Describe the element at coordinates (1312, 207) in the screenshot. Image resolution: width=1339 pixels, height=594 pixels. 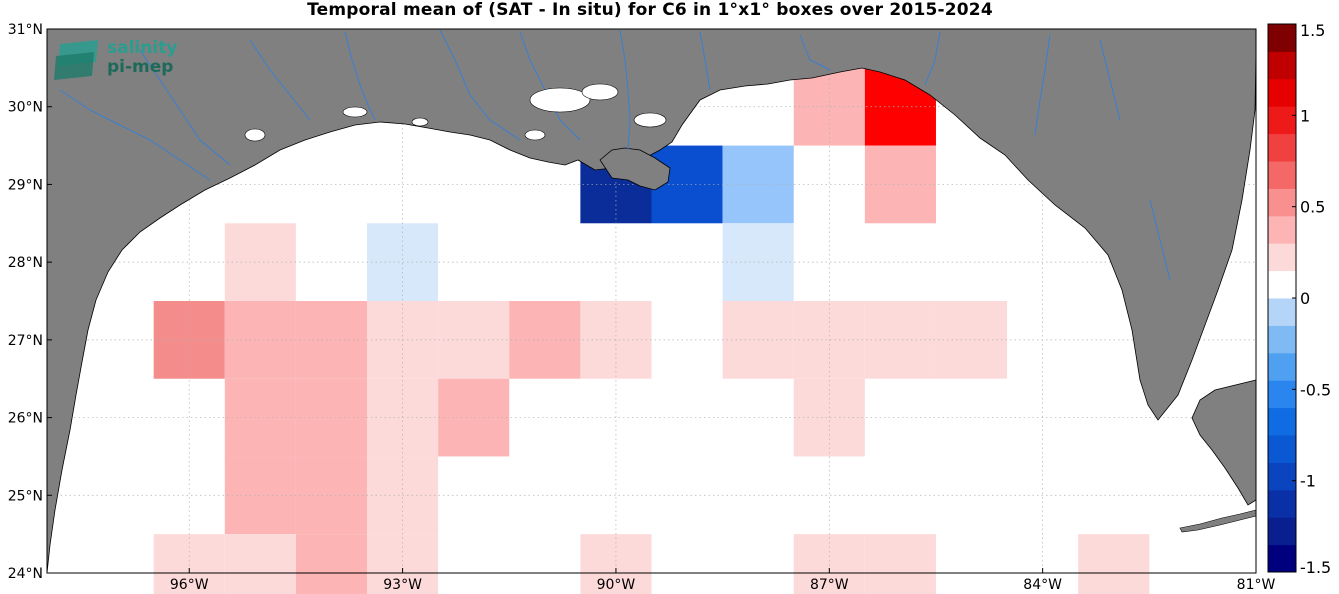
I see `colorbar-tick-label: 0.5` at that location.